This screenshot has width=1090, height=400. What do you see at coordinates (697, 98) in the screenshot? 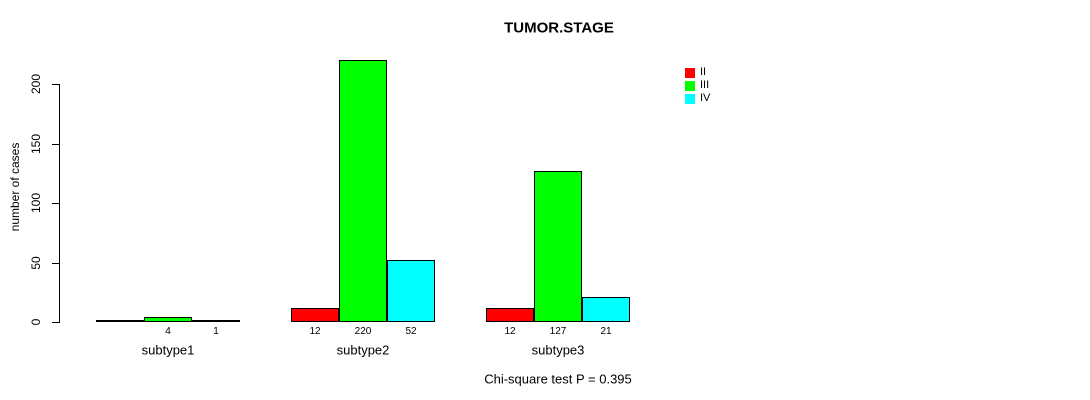
I see `legend-item-IV: IV` at bounding box center [697, 98].